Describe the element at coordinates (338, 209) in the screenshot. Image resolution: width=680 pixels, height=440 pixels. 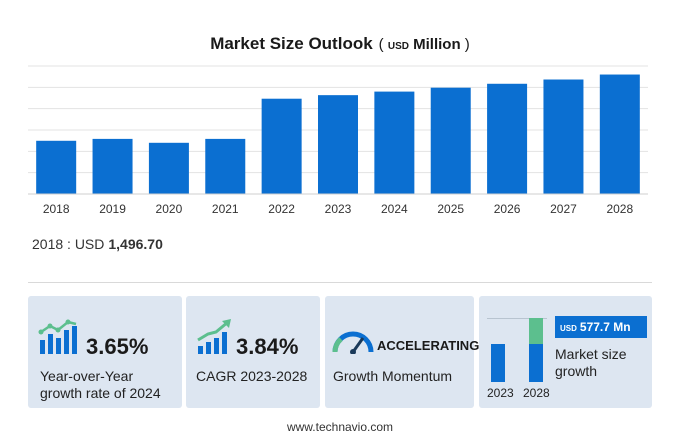
I see `x-tick-label-2023: 2023` at that location.